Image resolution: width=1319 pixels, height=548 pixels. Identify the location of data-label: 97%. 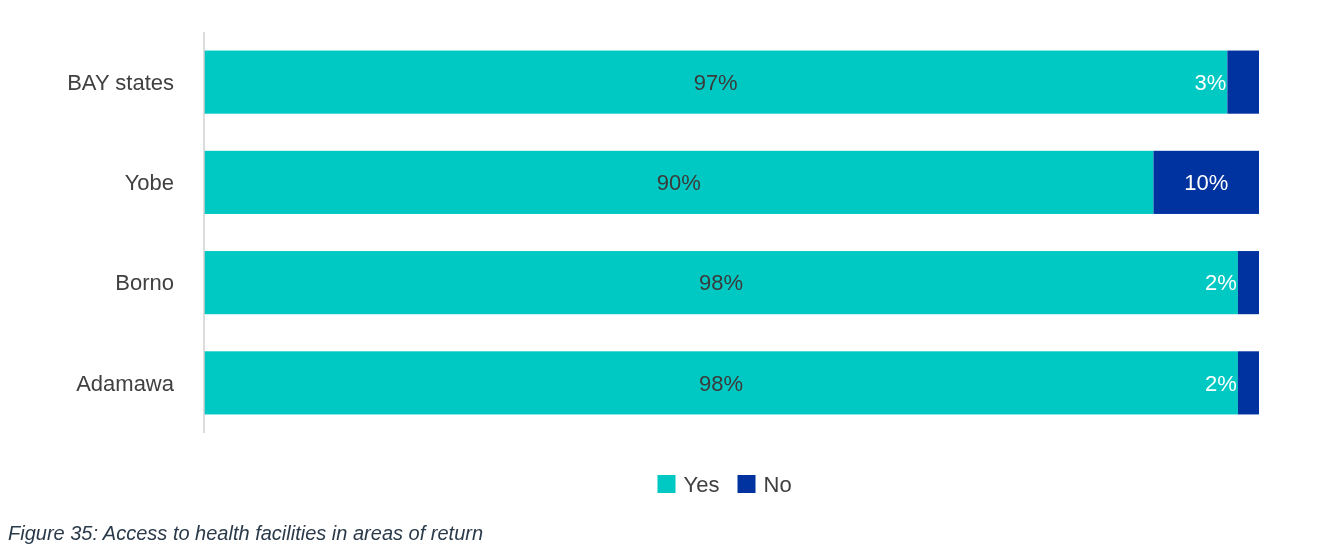
(715, 82).